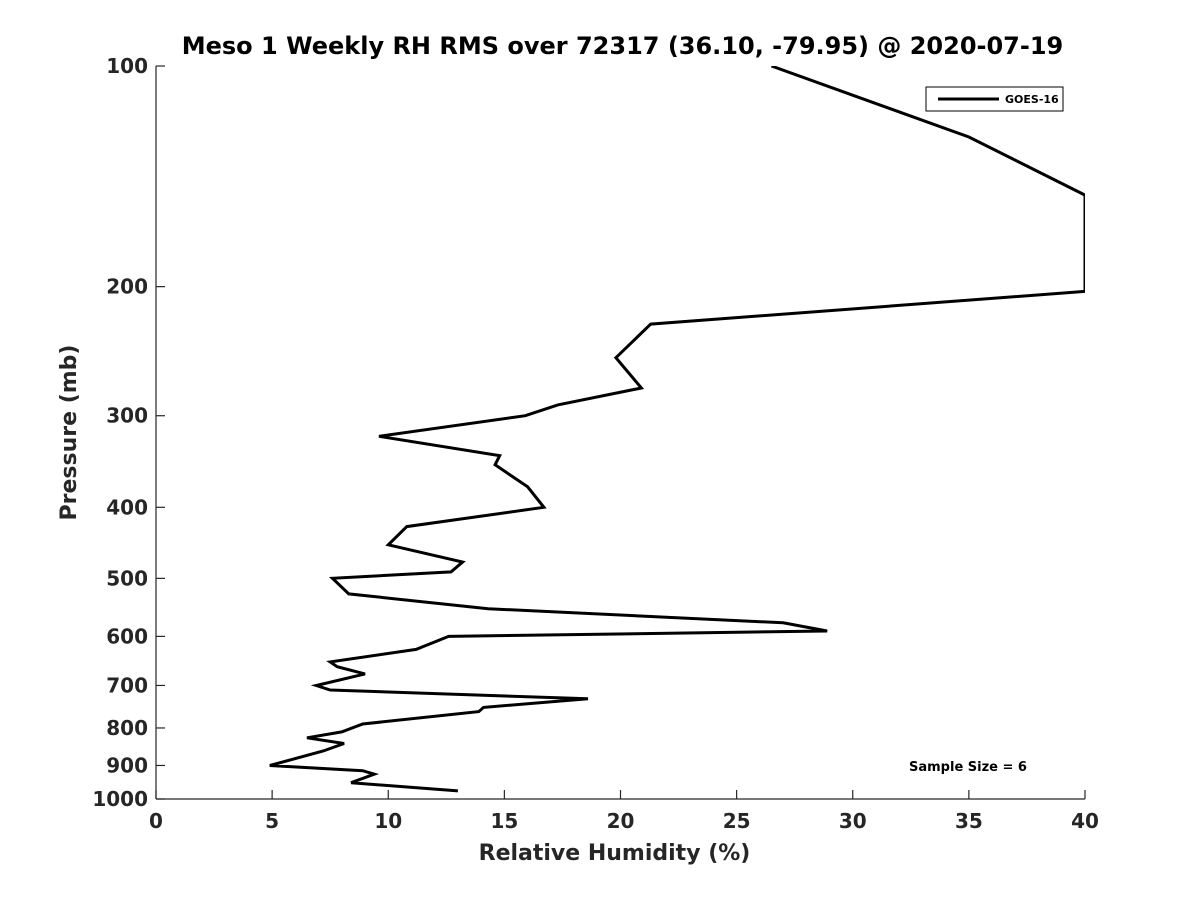 This screenshot has height=900, width=1200. I want to click on x-tick-label: 0, so click(156, 821).